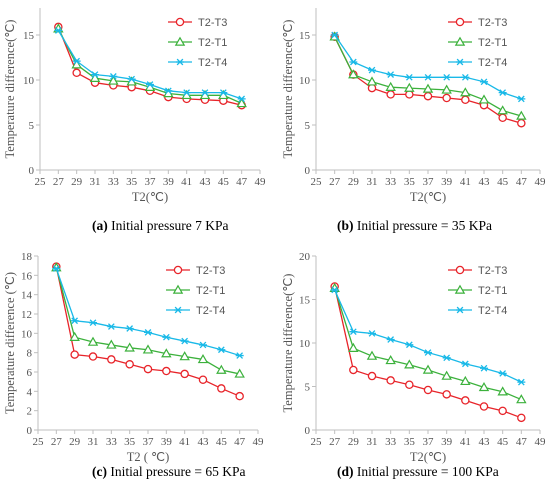 The height and width of the screenshot is (487, 550). What do you see at coordinates (30, 373) in the screenshot?
I see `y-tick-label: 6` at bounding box center [30, 373].